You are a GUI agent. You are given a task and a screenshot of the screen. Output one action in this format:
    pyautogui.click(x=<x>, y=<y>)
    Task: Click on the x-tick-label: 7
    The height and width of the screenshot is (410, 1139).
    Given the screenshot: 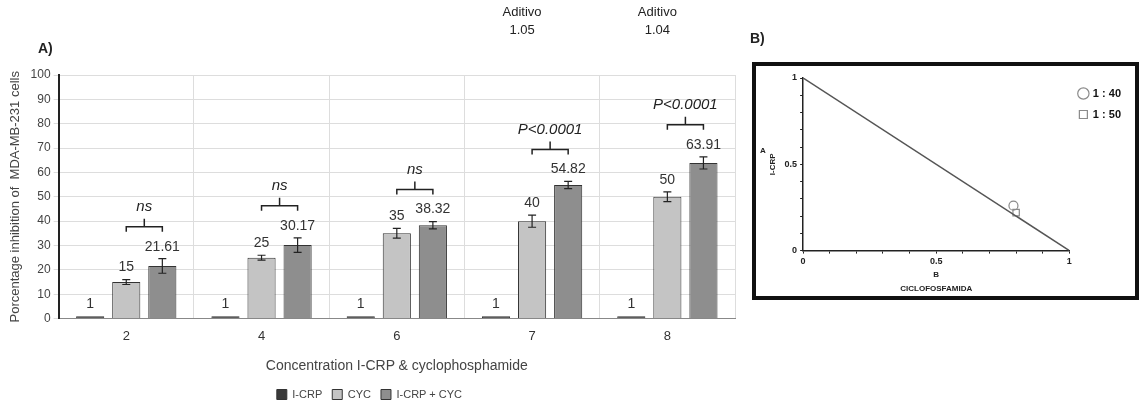 What is the action you would take?
    pyautogui.click(x=532, y=335)
    